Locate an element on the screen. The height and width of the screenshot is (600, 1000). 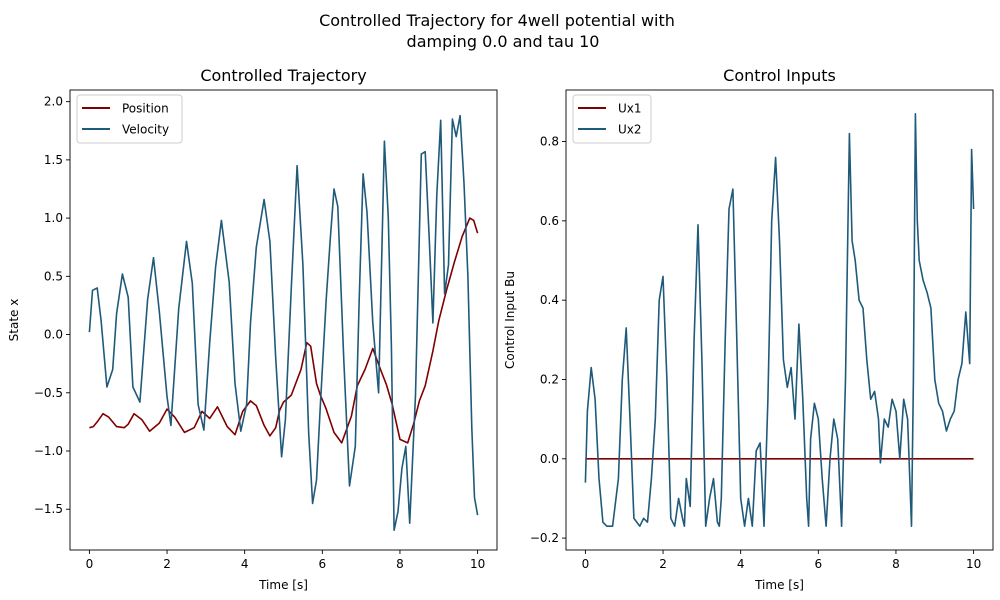
trajectory-xtick-label: 4 is located at coordinates (245, 564).